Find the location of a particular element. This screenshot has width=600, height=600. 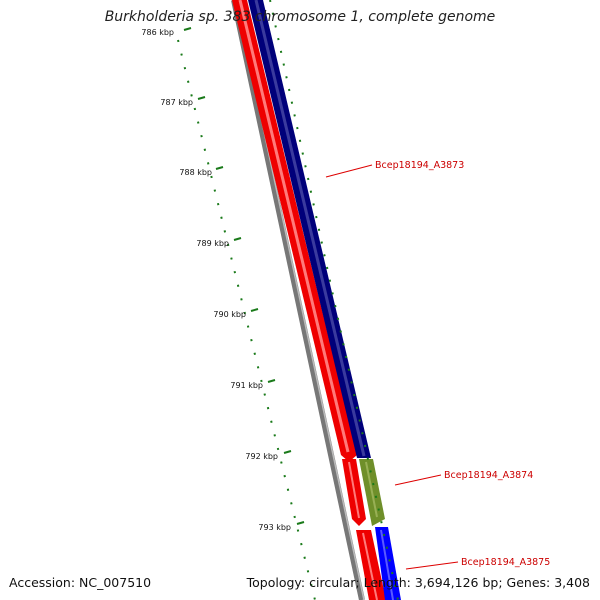

gene-label-text: Bcep18194_A3873 is located at coordinates (419, 165).